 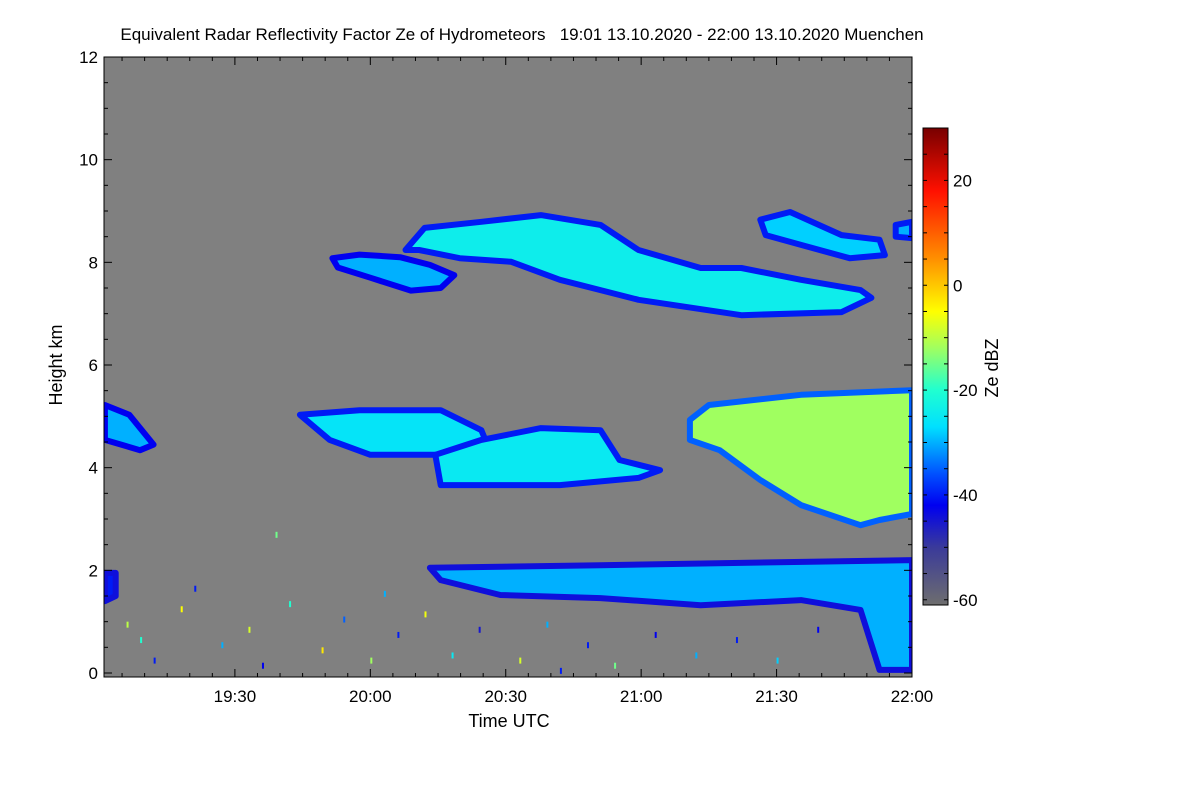 What do you see at coordinates (776, 696) in the screenshot?
I see `x-tick-label: 21:30` at bounding box center [776, 696].